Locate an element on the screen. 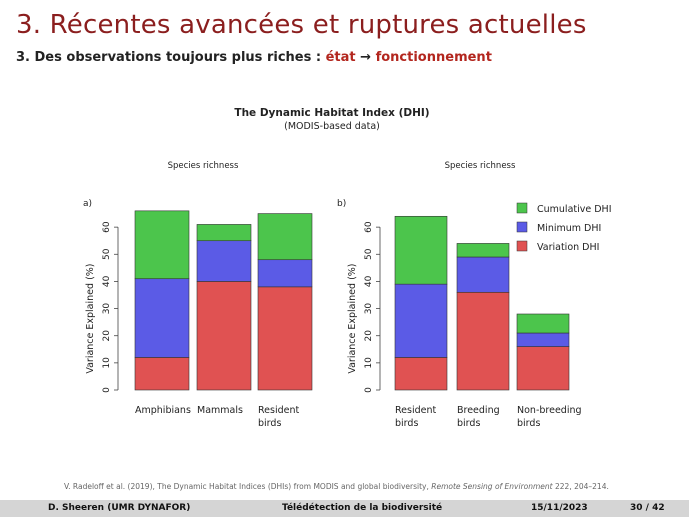 The width and height of the screenshot is (689, 517). footer-date: 15/11/2023 is located at coordinates (559, 508).